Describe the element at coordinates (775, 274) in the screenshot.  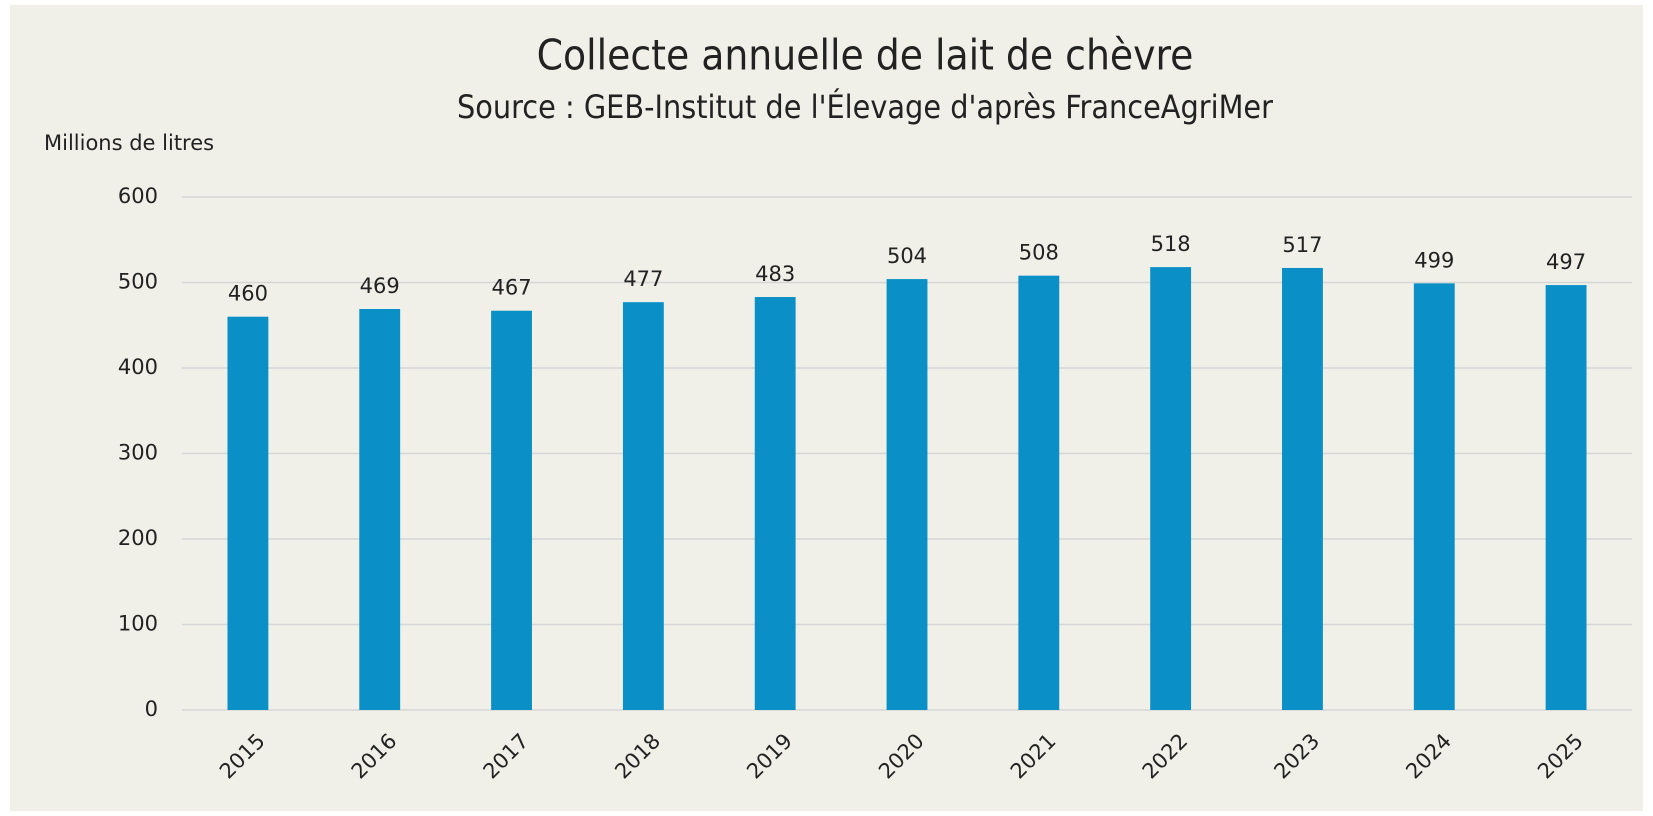
I see `data-label: 483` at that location.